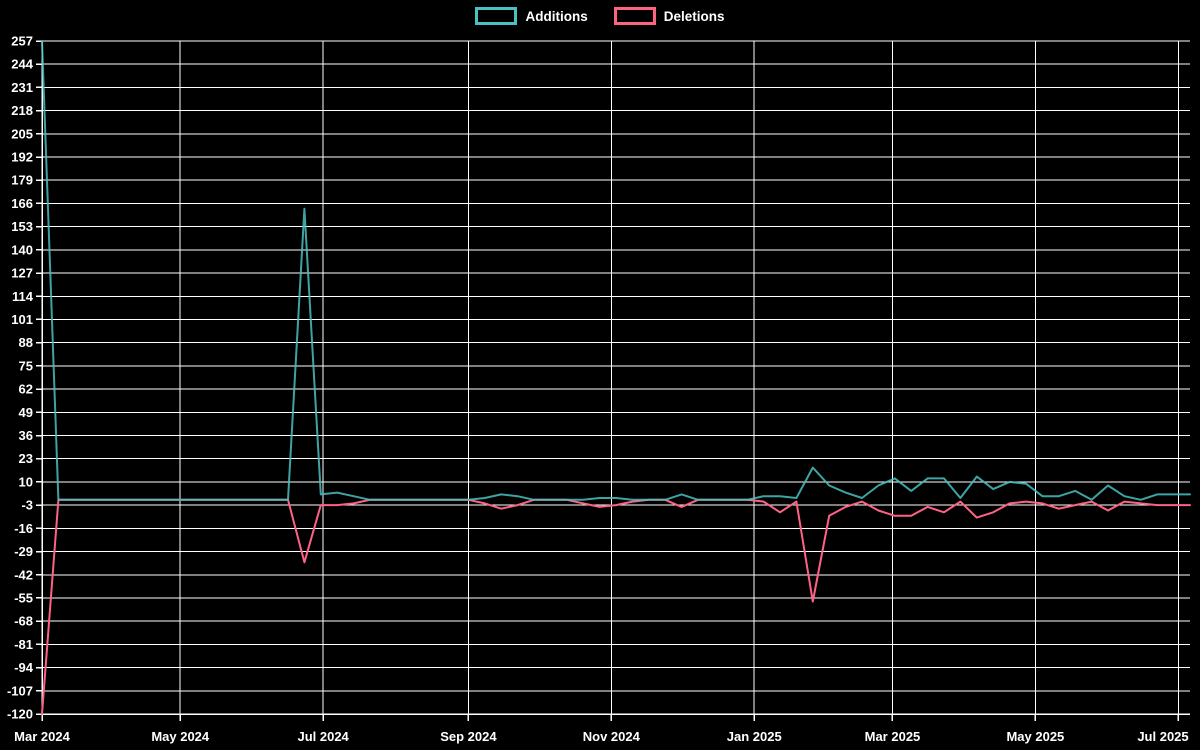 This screenshot has height=750, width=1200. Describe the element at coordinates (26, 458) in the screenshot. I see `y-tick-label: 23` at that location.